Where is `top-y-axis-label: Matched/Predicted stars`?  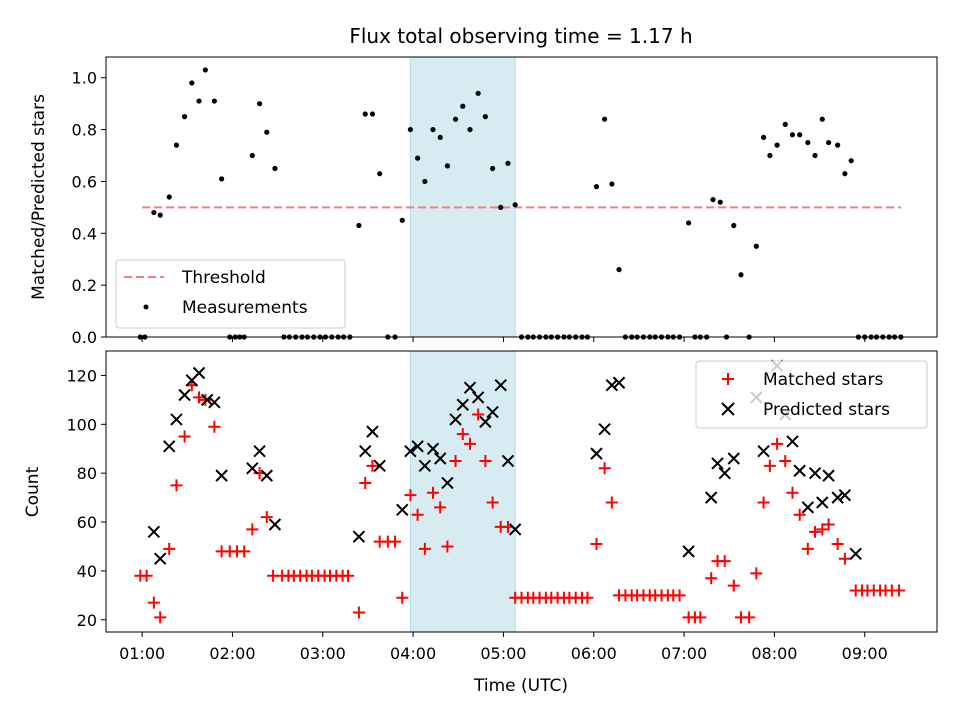 top-y-axis-label: Matched/Predicted stars is located at coordinates (39, 197).